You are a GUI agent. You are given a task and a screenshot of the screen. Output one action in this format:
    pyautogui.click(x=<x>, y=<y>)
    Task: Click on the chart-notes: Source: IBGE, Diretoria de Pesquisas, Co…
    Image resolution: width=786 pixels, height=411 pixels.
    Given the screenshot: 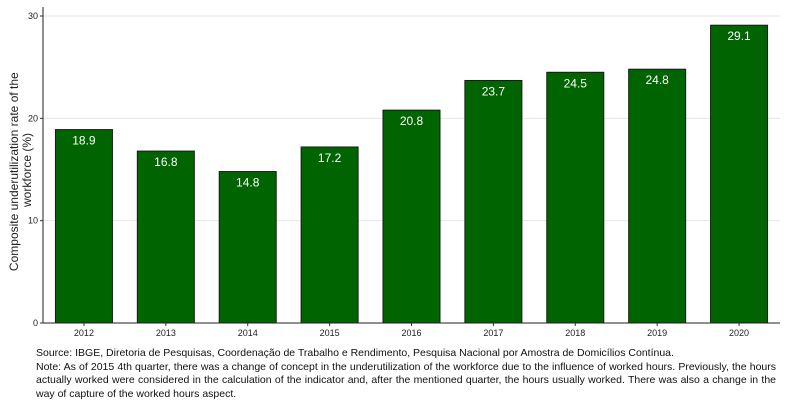 What is the action you would take?
    pyautogui.click(x=406, y=374)
    